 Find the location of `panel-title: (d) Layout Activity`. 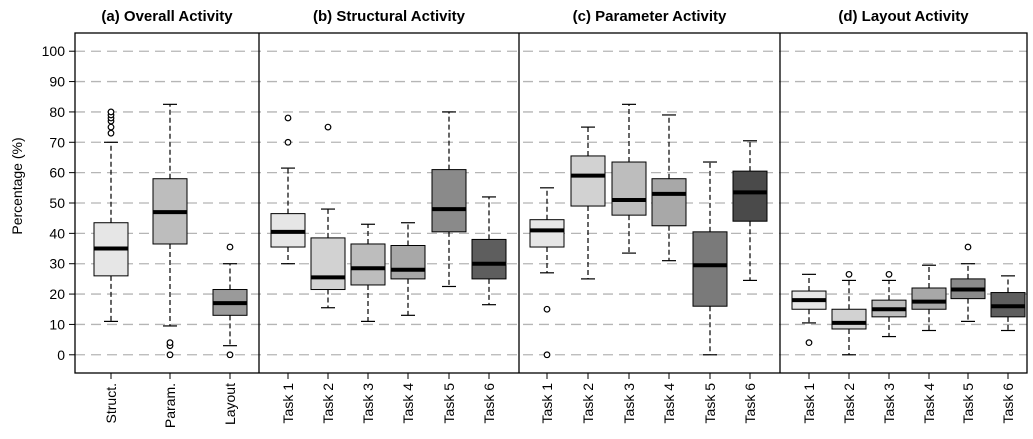

panel-title: (d) Layout Activity is located at coordinates (903, 16).